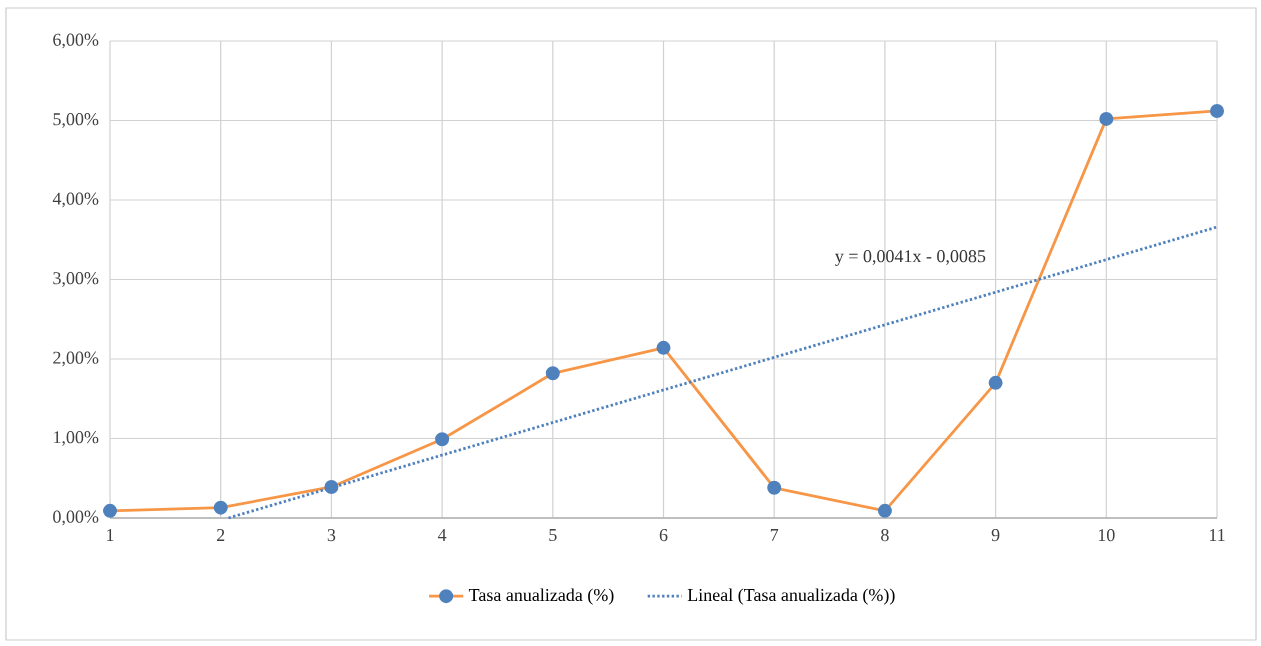 The image size is (1261, 646). What do you see at coordinates (910, 258) in the screenshot?
I see `annotation: y = 0,0041x - 0,0085` at bounding box center [910, 258].